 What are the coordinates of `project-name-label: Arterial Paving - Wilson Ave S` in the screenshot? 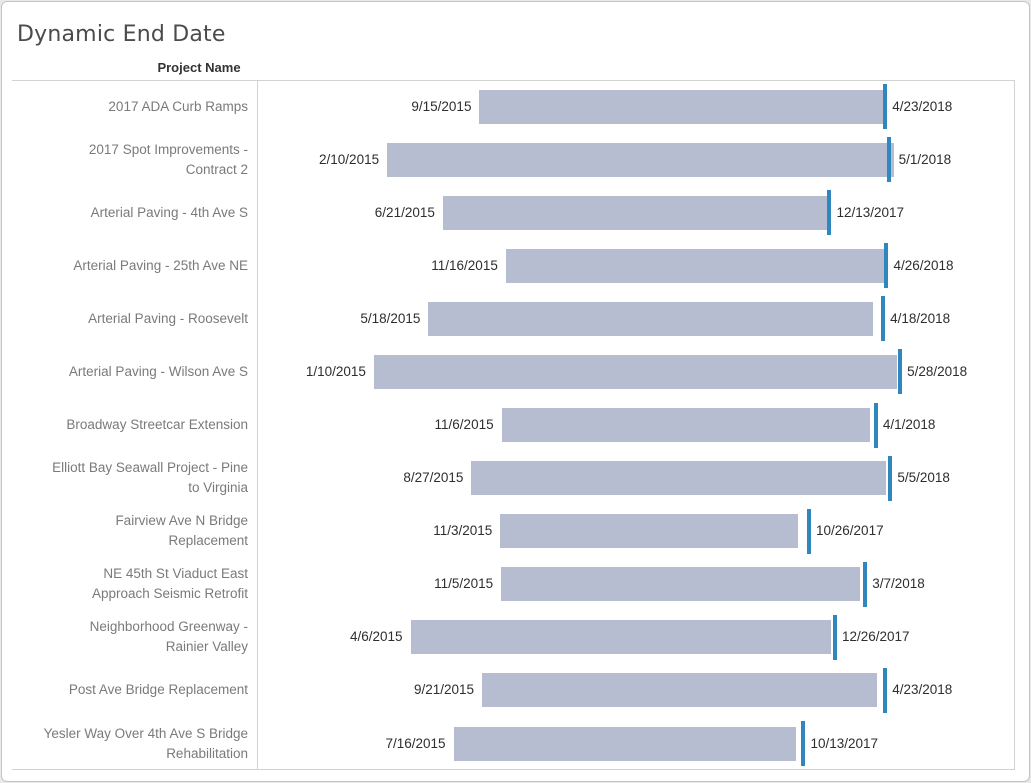 It's located at (158, 371).